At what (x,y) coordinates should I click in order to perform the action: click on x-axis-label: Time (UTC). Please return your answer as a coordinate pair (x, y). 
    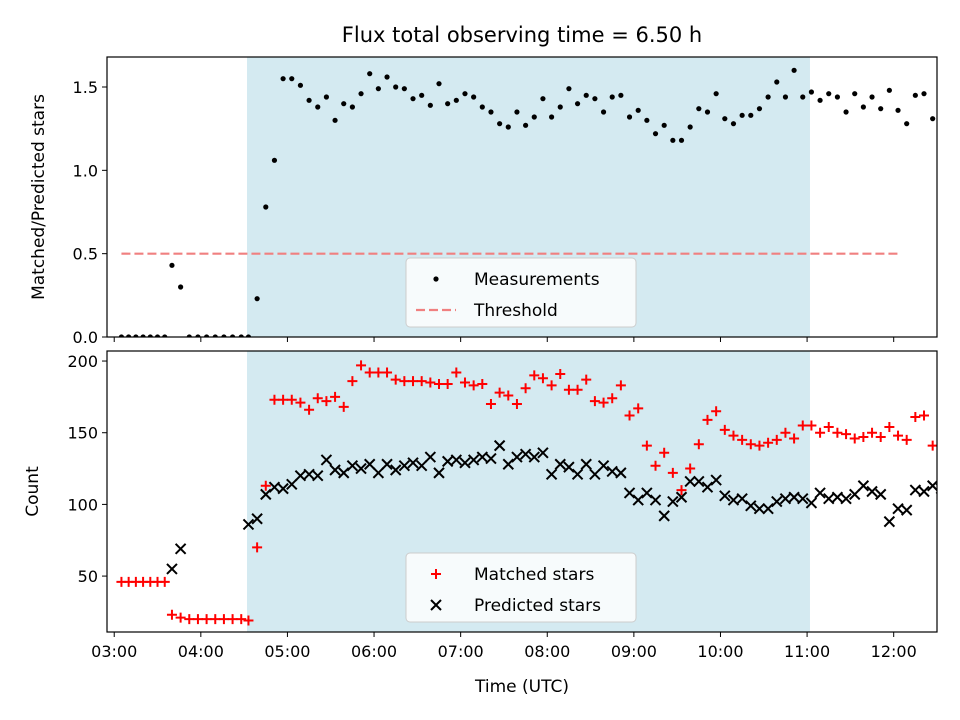
    Looking at the image, I should click on (521, 687).